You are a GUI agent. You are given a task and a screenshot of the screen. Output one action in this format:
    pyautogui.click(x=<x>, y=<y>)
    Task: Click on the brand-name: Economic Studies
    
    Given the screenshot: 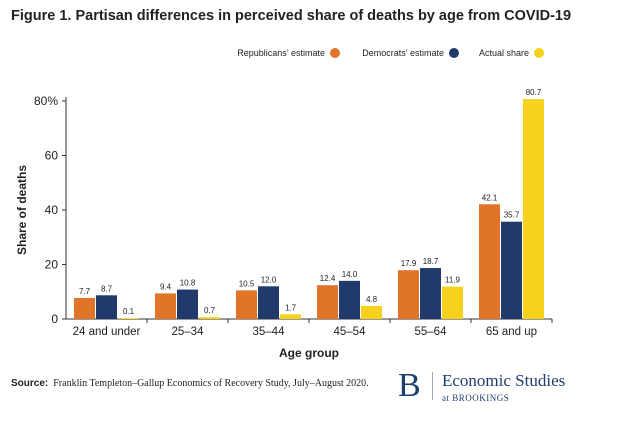 What is the action you would take?
    pyautogui.click(x=504, y=380)
    